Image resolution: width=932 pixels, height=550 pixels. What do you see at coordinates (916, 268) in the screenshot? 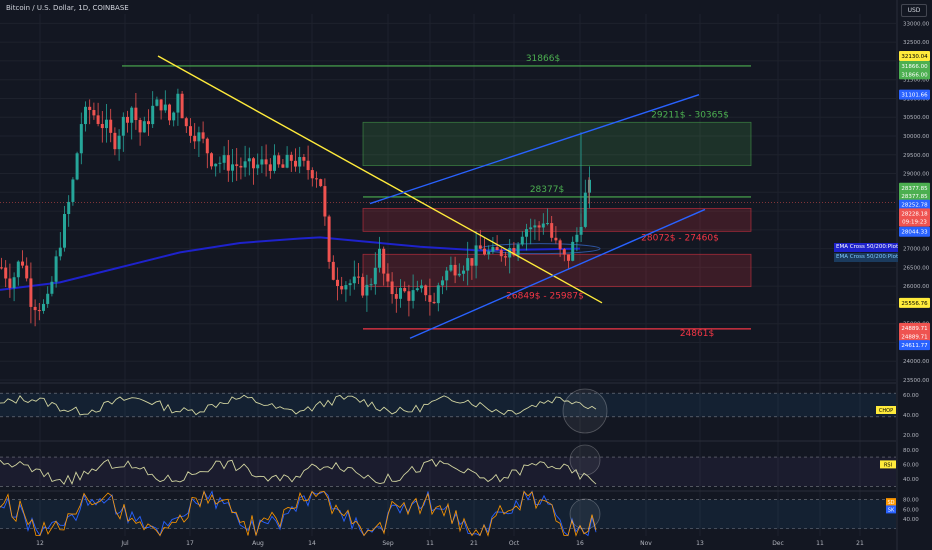
I see `price-tick-label: 26500.00` at bounding box center [916, 268].